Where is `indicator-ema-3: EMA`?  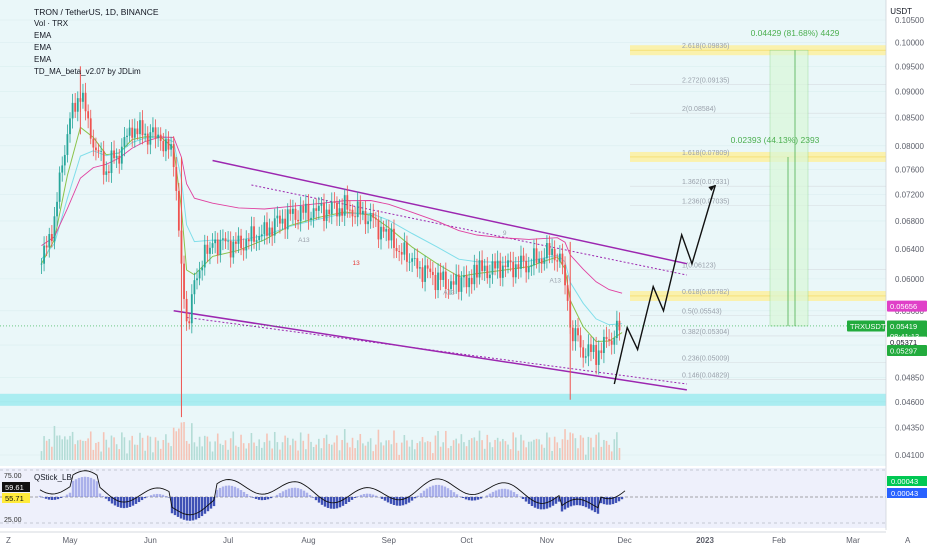
indicator-ema-3: EMA is located at coordinates (43, 59).